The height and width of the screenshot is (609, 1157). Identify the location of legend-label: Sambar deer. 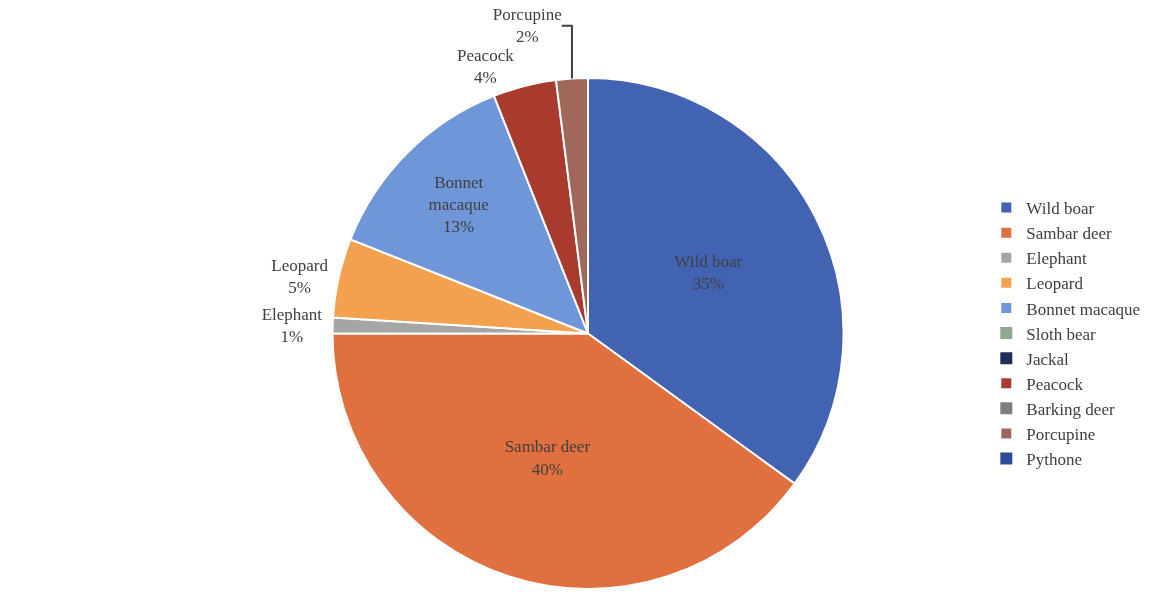
(1069, 234).